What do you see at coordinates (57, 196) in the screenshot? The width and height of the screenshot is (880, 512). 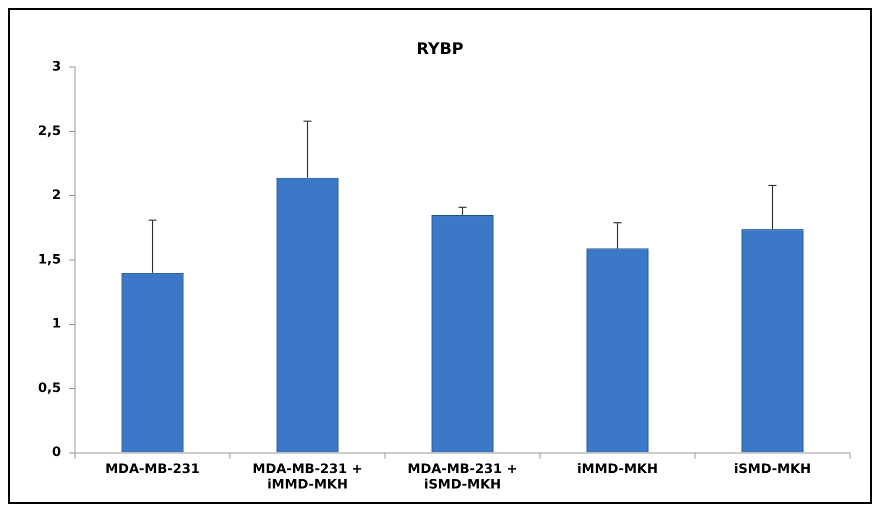 I see `y-tick-label: 2` at bounding box center [57, 196].